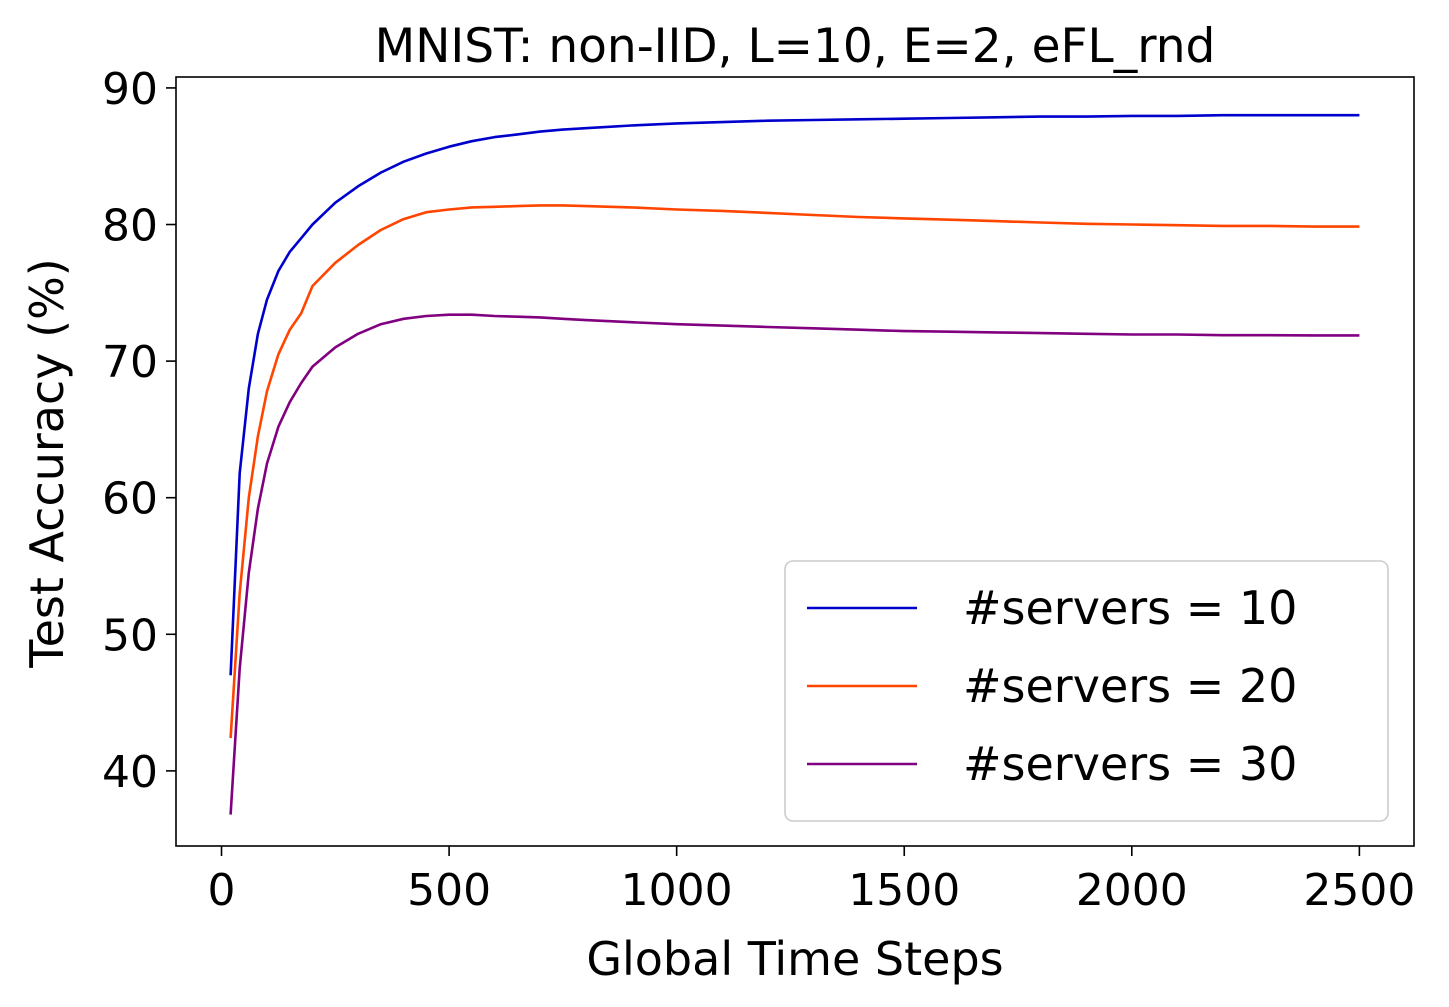 Image resolution: width=1449 pixels, height=1007 pixels. I want to click on y-tick-label: 40, so click(130, 772).